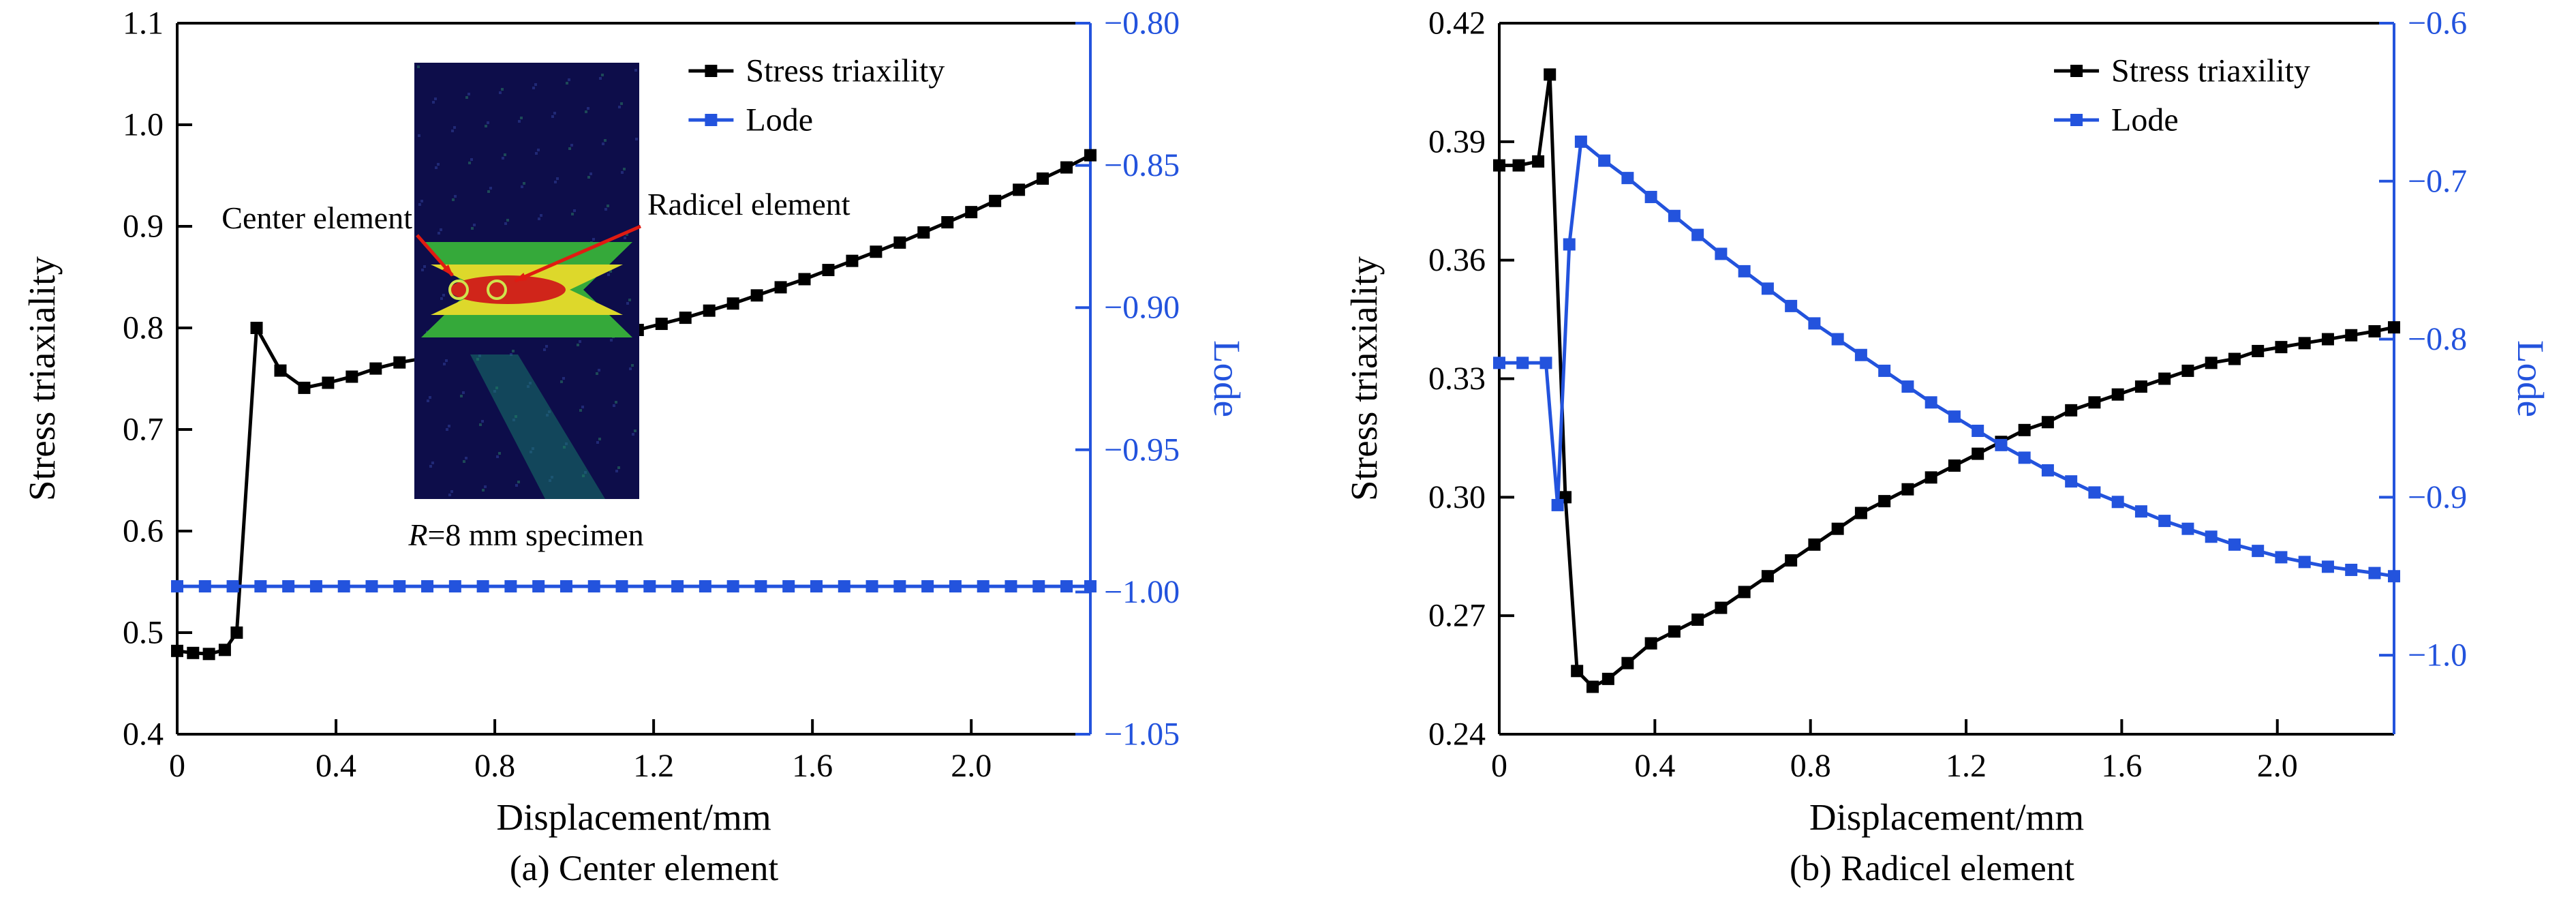 Image resolution: width=2576 pixels, height=921 pixels. What do you see at coordinates (1457, 616) in the screenshot?
I see `left-tick-label: 0.27` at bounding box center [1457, 616].